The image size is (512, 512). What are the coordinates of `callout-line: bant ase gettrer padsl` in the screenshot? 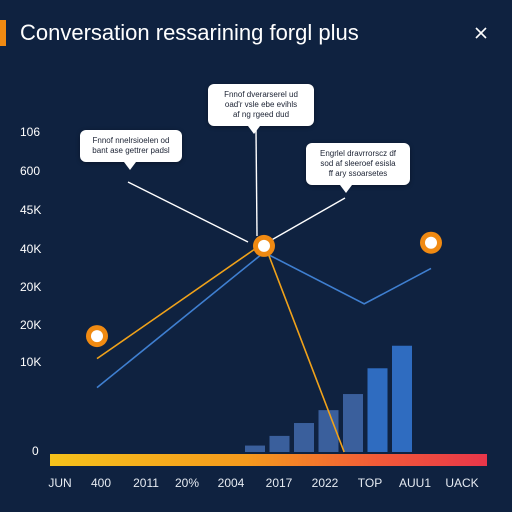 It's located at (131, 150).